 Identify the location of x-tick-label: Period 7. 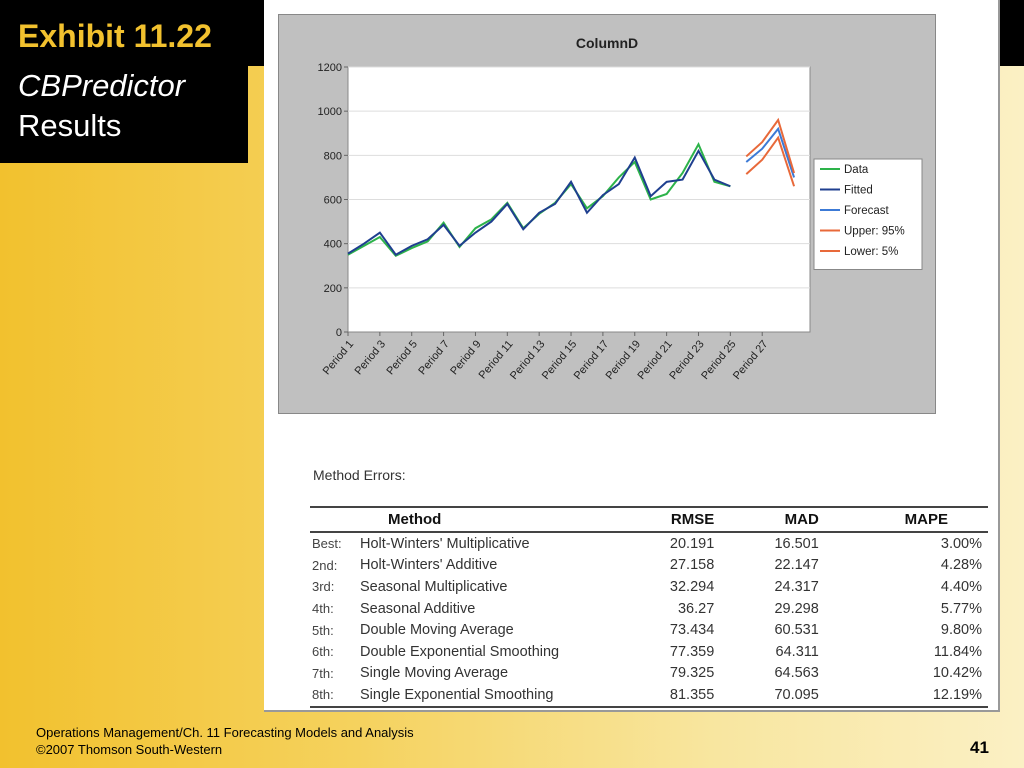
(434, 357).